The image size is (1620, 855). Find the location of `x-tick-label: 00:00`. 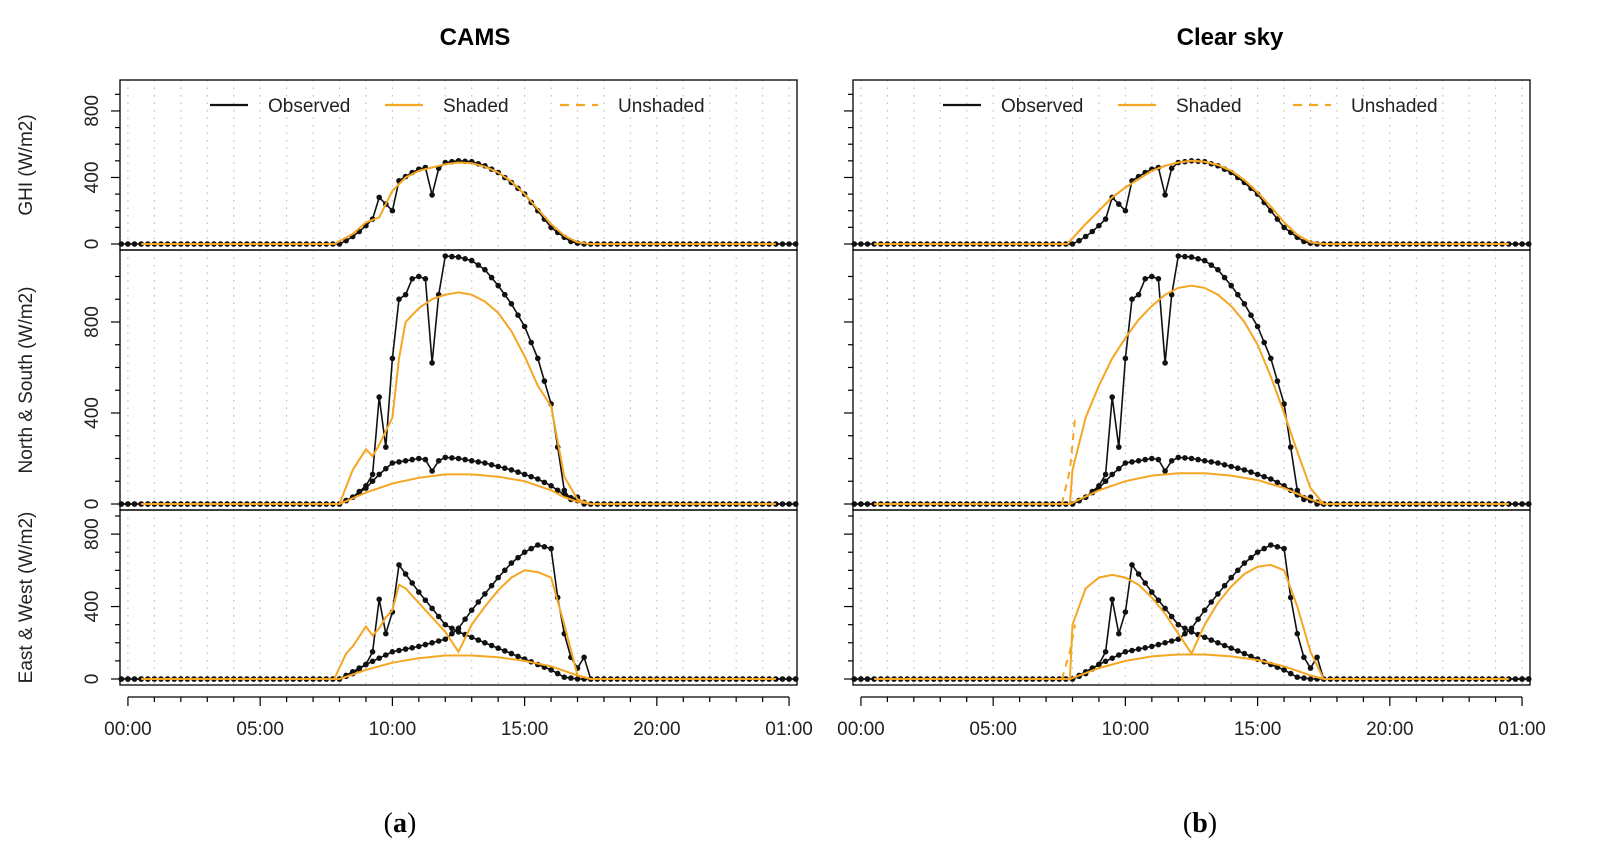

x-tick-label: 00:00 is located at coordinates (128, 729).